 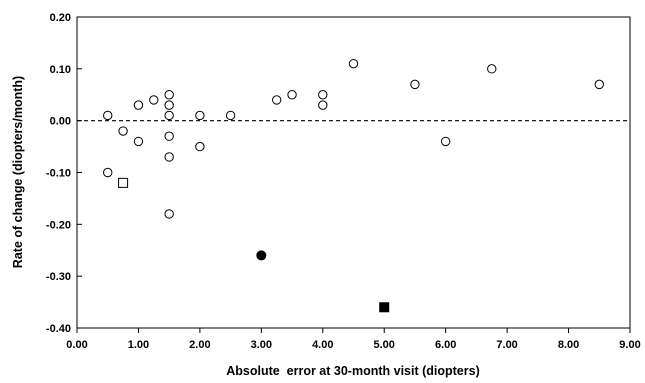 I want to click on x-tick-label: 6.00, so click(x=445, y=345).